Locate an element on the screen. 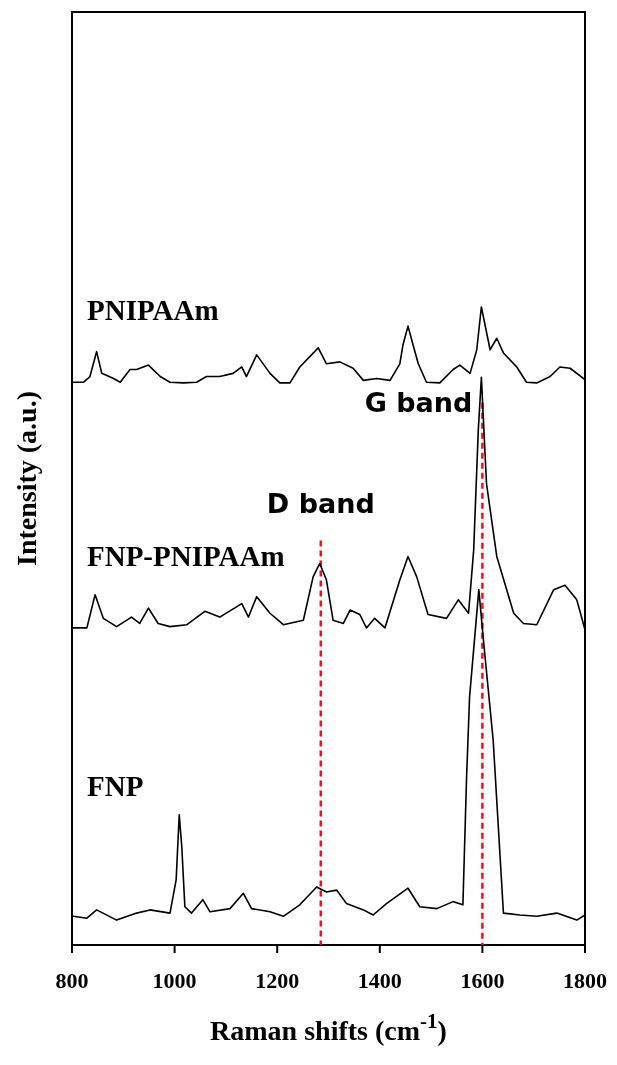  series-label: PNIPAAm is located at coordinates (153, 310).